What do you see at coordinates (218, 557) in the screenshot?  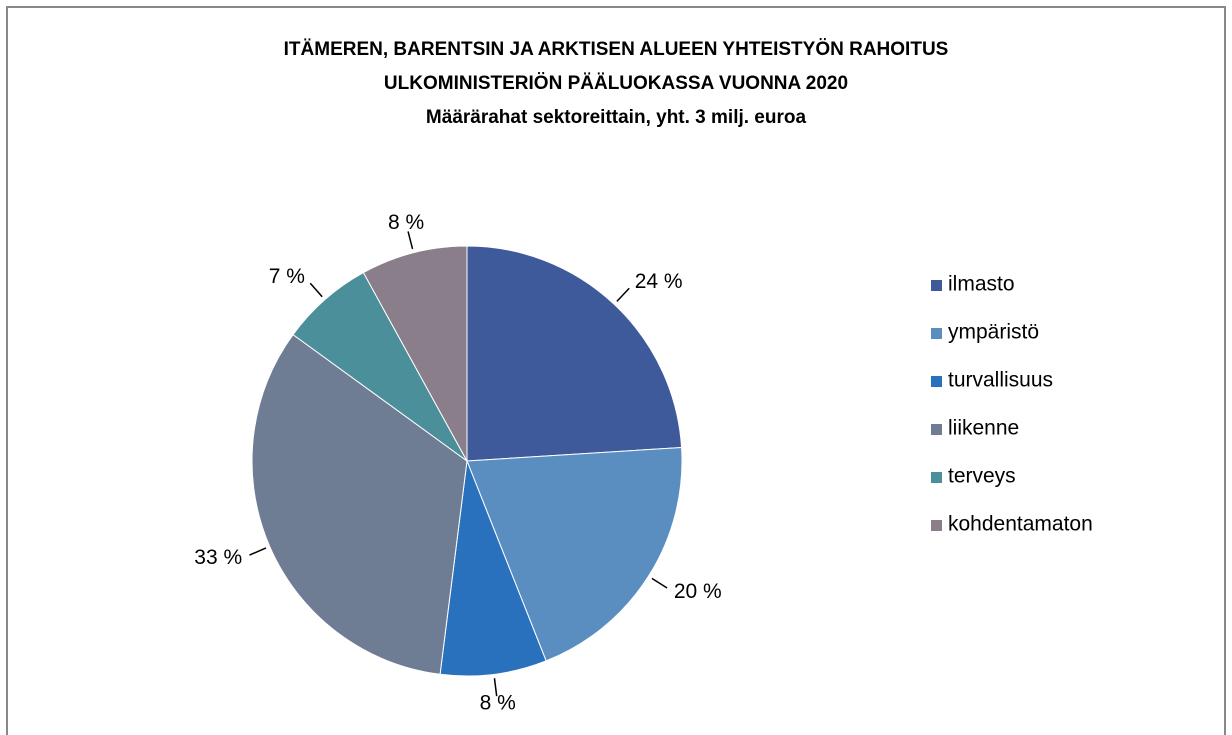 I see `data-label: 33 %` at bounding box center [218, 557].